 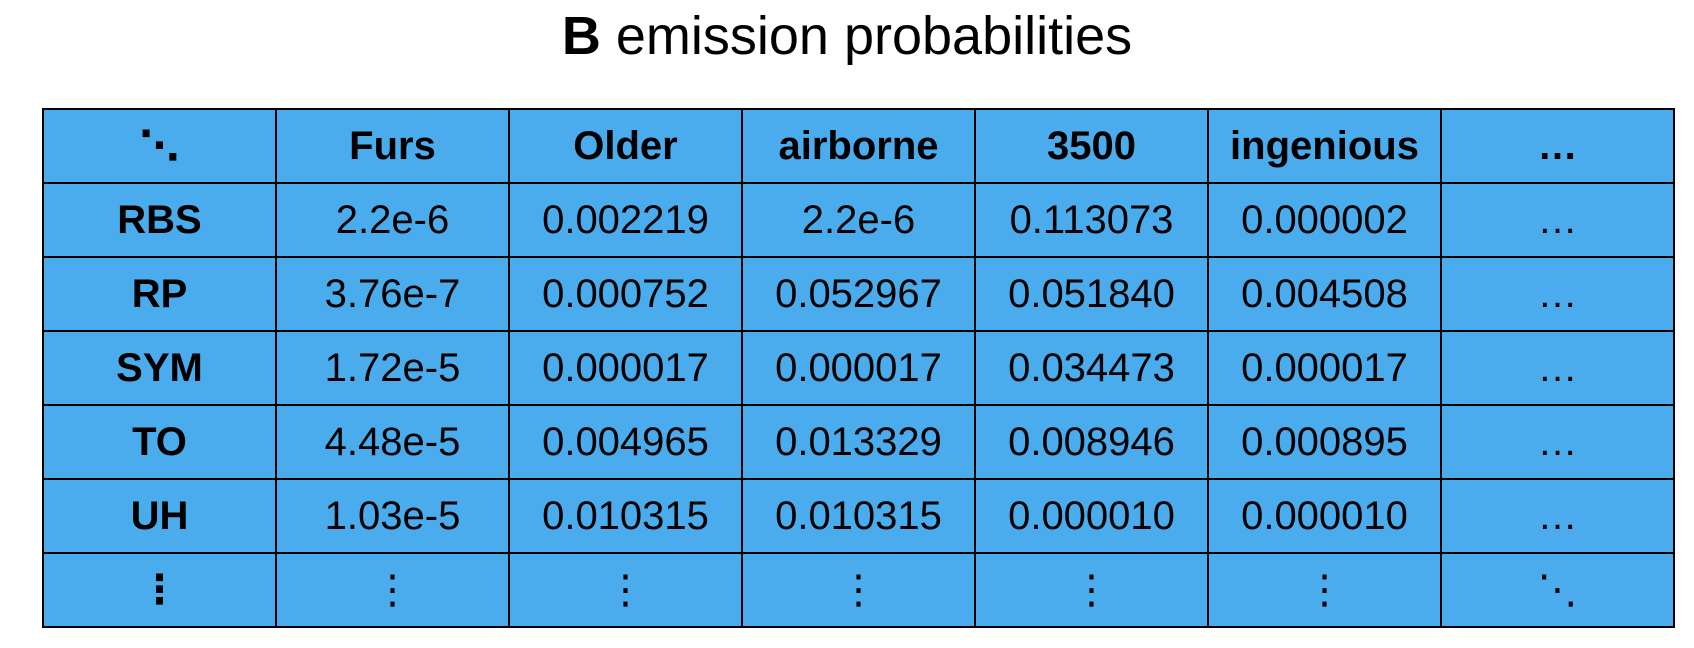 I want to click on table-cell: ⋱, so click(x=1557, y=590).